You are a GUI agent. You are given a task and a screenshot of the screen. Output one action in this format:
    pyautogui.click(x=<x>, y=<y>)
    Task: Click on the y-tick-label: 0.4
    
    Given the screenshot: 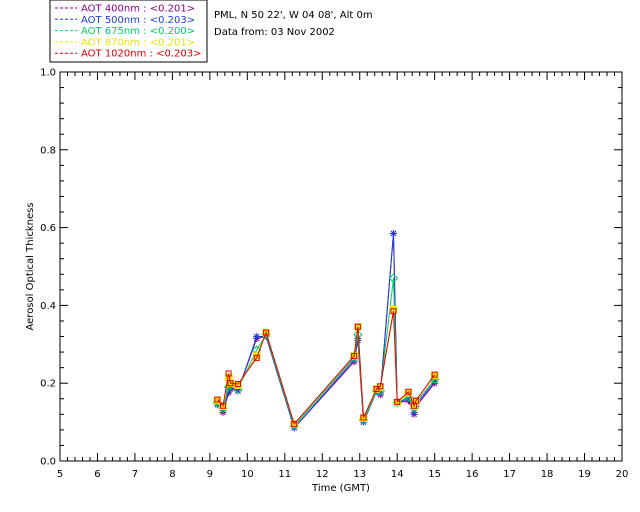 What is the action you would take?
    pyautogui.click(x=48, y=306)
    